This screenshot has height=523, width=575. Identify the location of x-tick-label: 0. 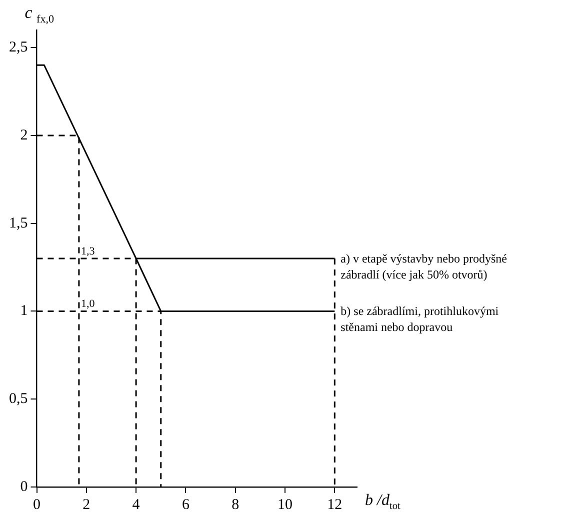
(36, 504).